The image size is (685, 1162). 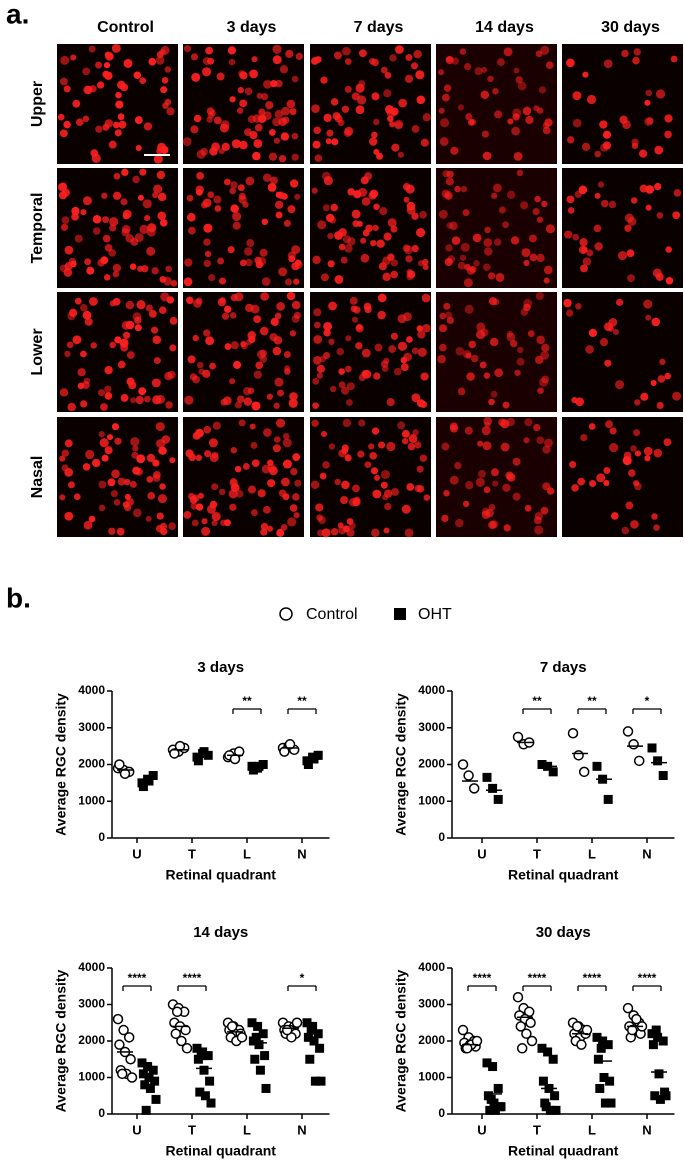 I want to click on significance-label: ****, so click(x=137, y=978).